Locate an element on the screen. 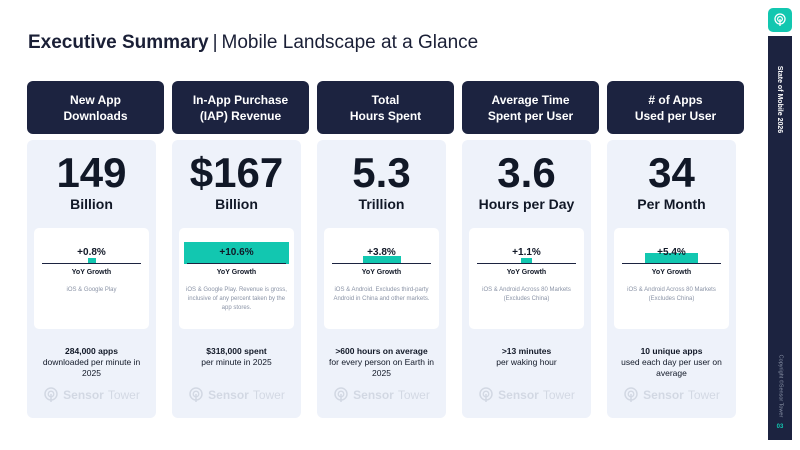 The width and height of the screenshot is (800, 450). metric-value: 34 is located at coordinates (671, 172).